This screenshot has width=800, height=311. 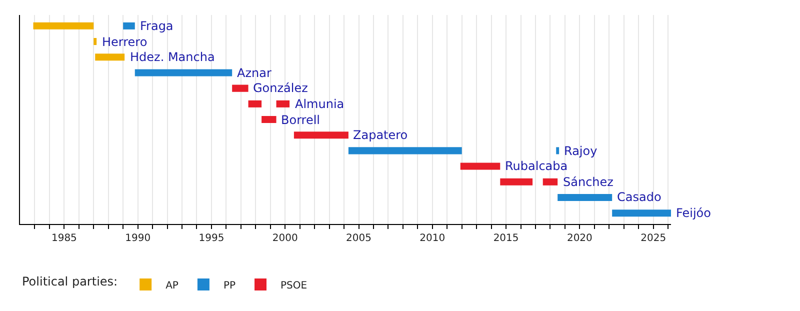 What do you see at coordinates (588, 182) in the screenshot?
I see `y-tick-label: Sánchez` at bounding box center [588, 182].